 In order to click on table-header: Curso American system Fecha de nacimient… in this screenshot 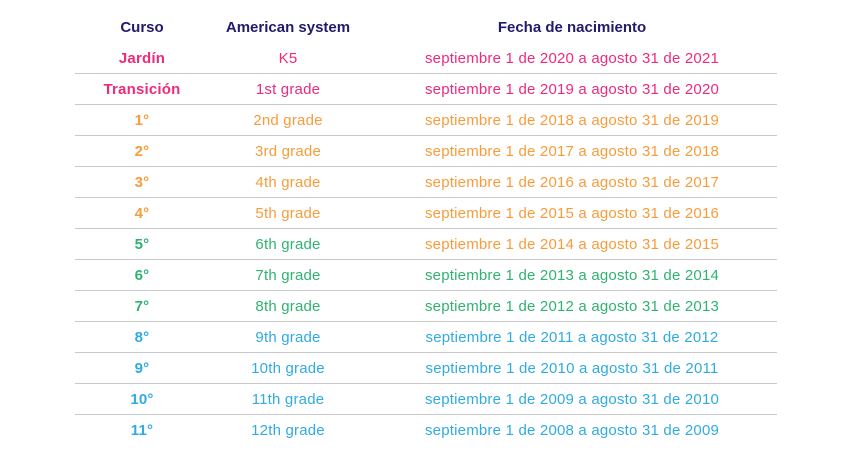, I will do `click(426, 27)`.